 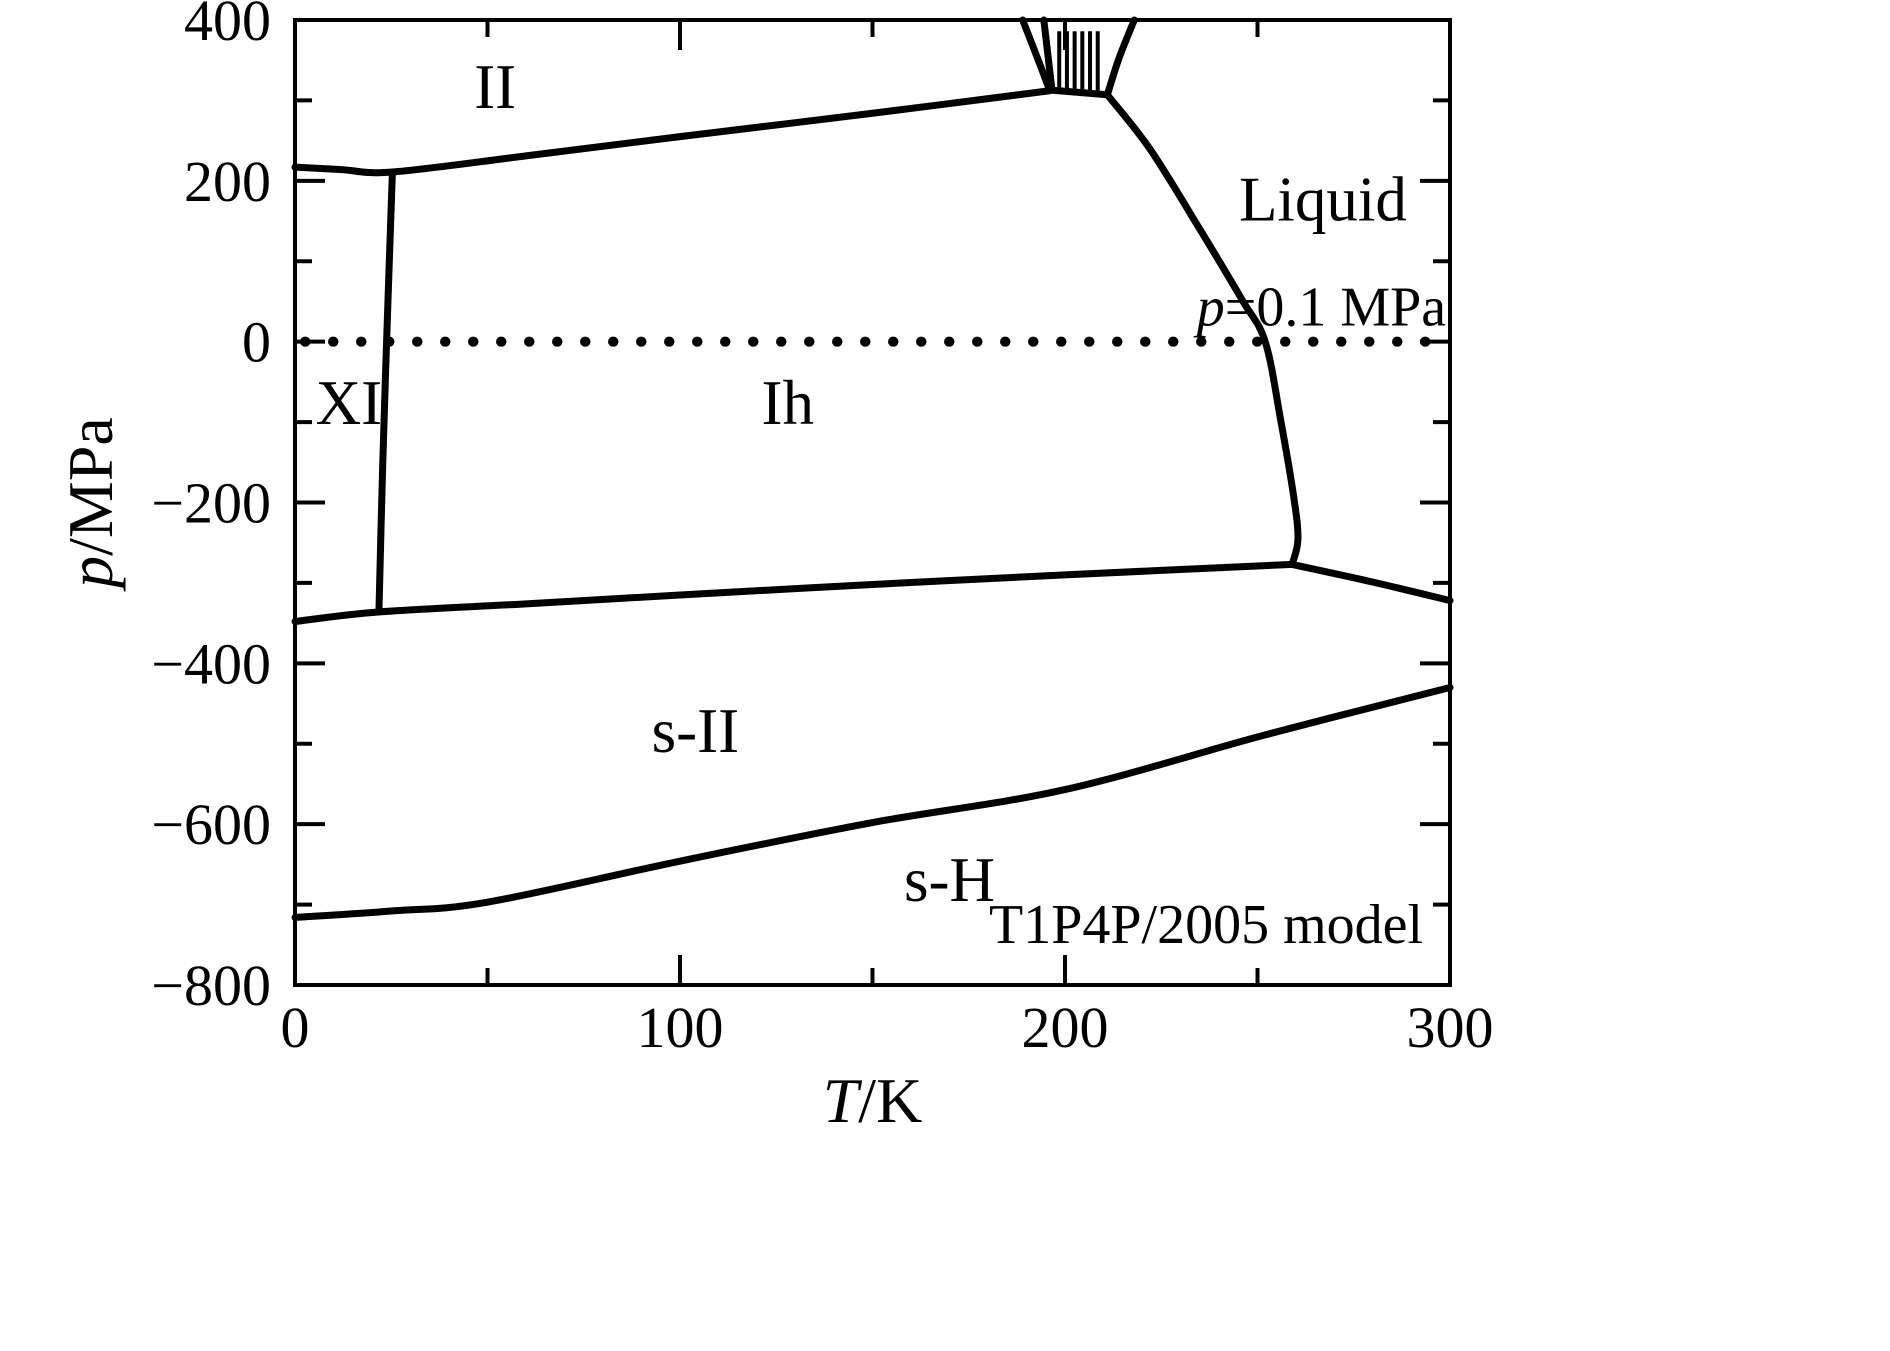 I want to click on y-tick-label: −200, so click(x=211, y=503).